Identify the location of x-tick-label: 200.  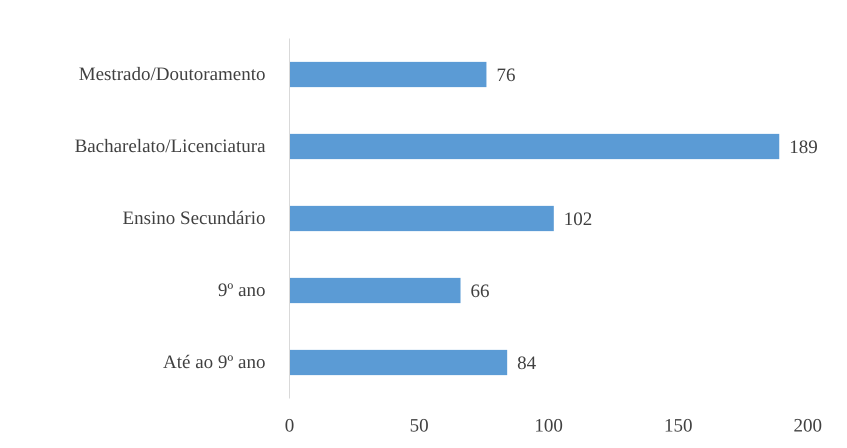
(808, 426).